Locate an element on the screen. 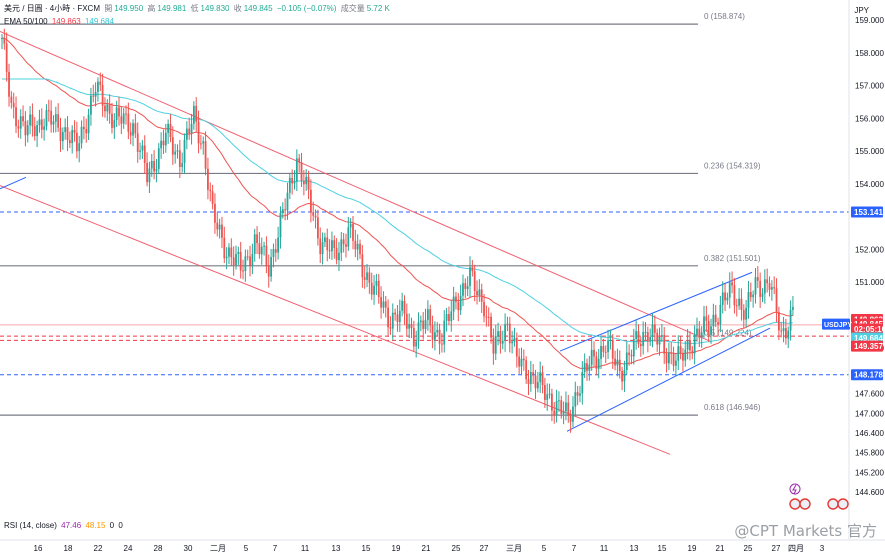 This screenshot has width=885, height=555. y-tick-label: 156.000 is located at coordinates (869, 118).